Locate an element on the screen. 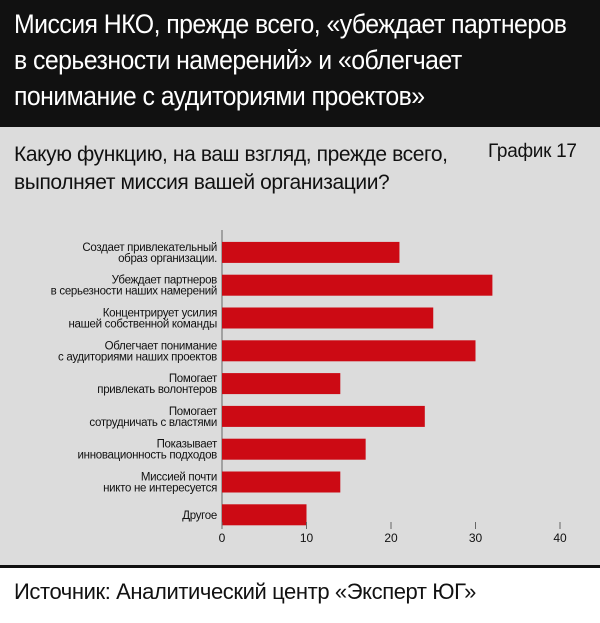  x-tick-label: 0 is located at coordinates (222, 538).